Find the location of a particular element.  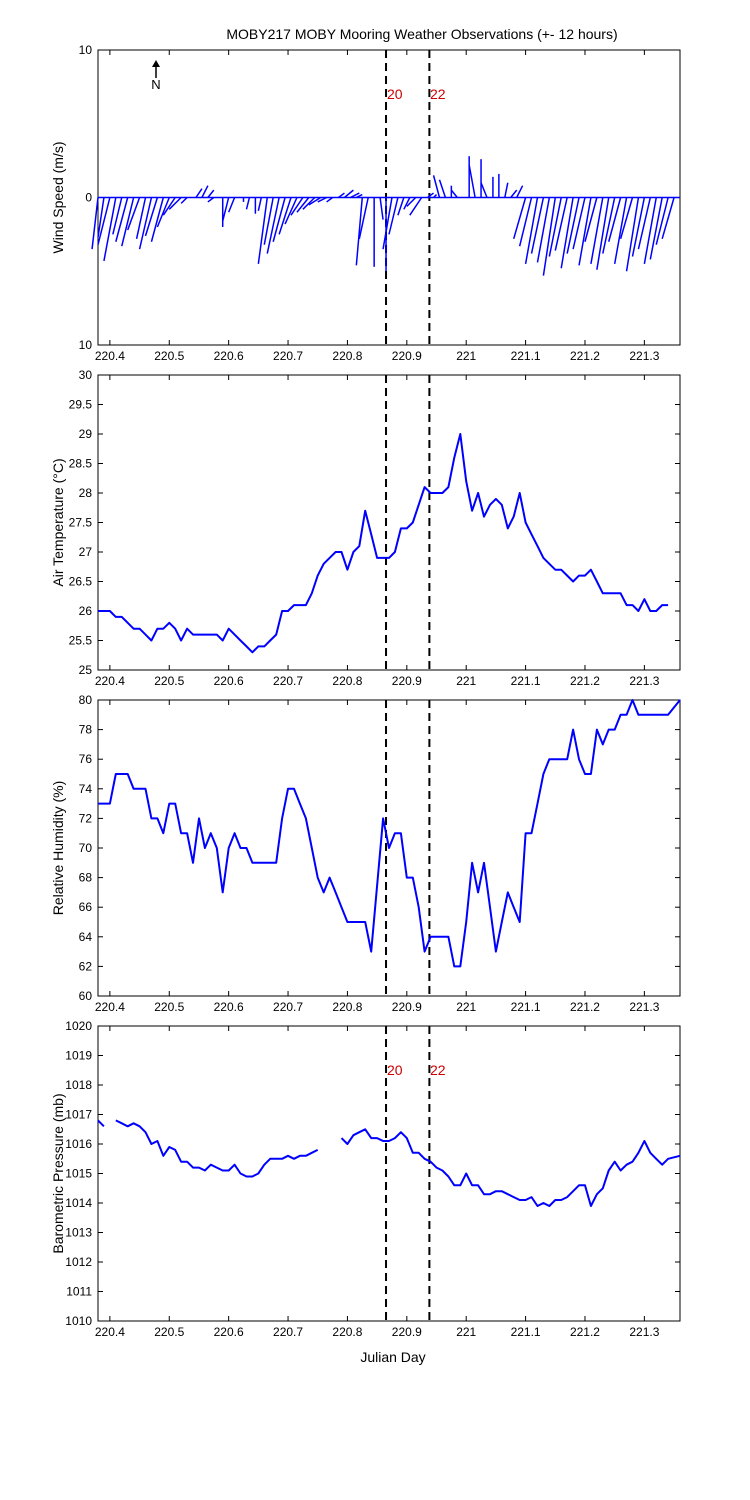

y-tick-label: 1011 is located at coordinates (79, 1292).